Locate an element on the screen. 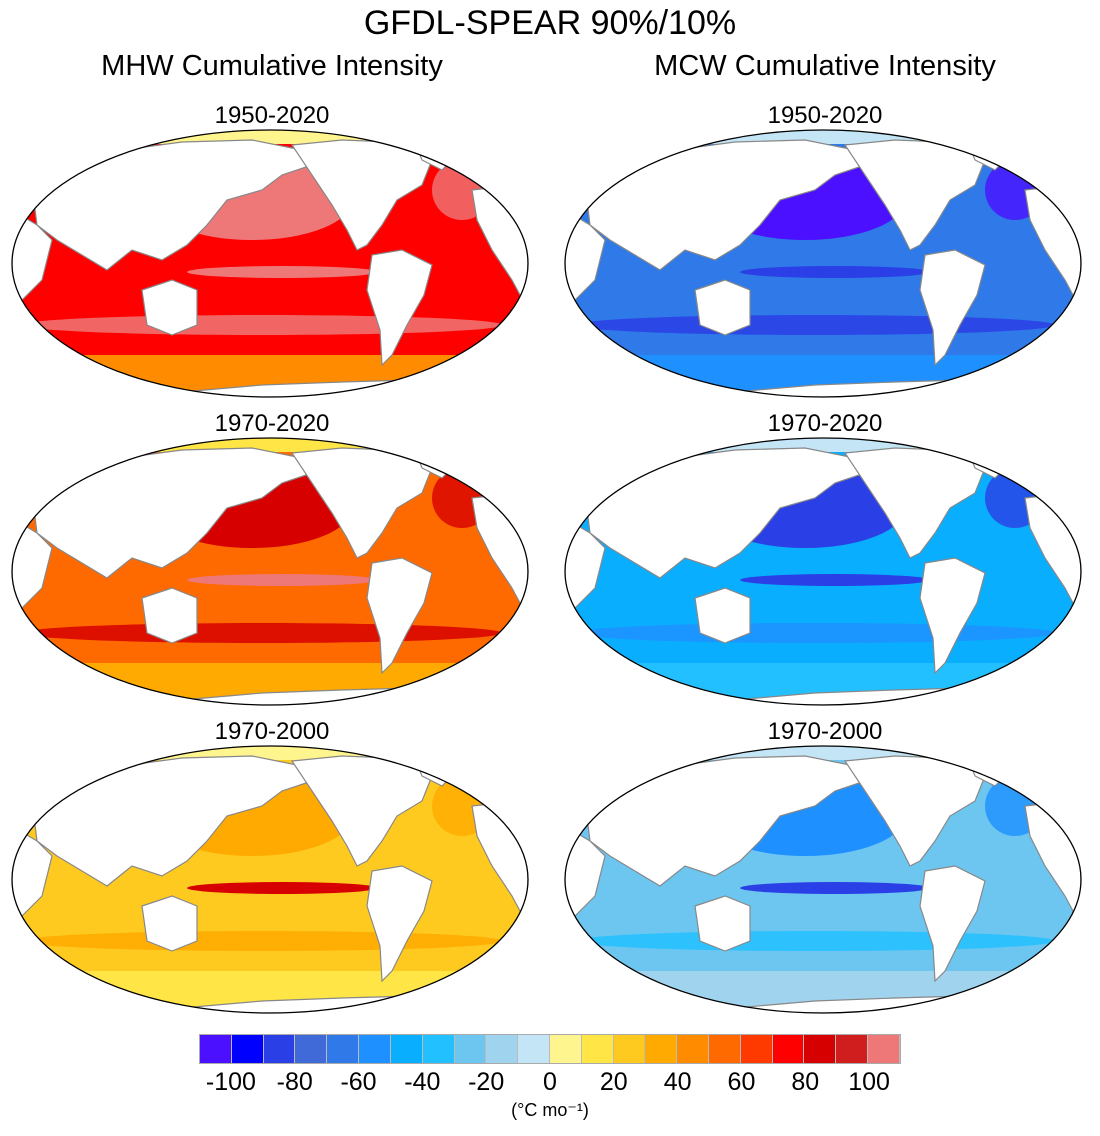 This screenshot has width=1100, height=1136. colorbar-units: (°C mo⁻¹) is located at coordinates (550, 1110).